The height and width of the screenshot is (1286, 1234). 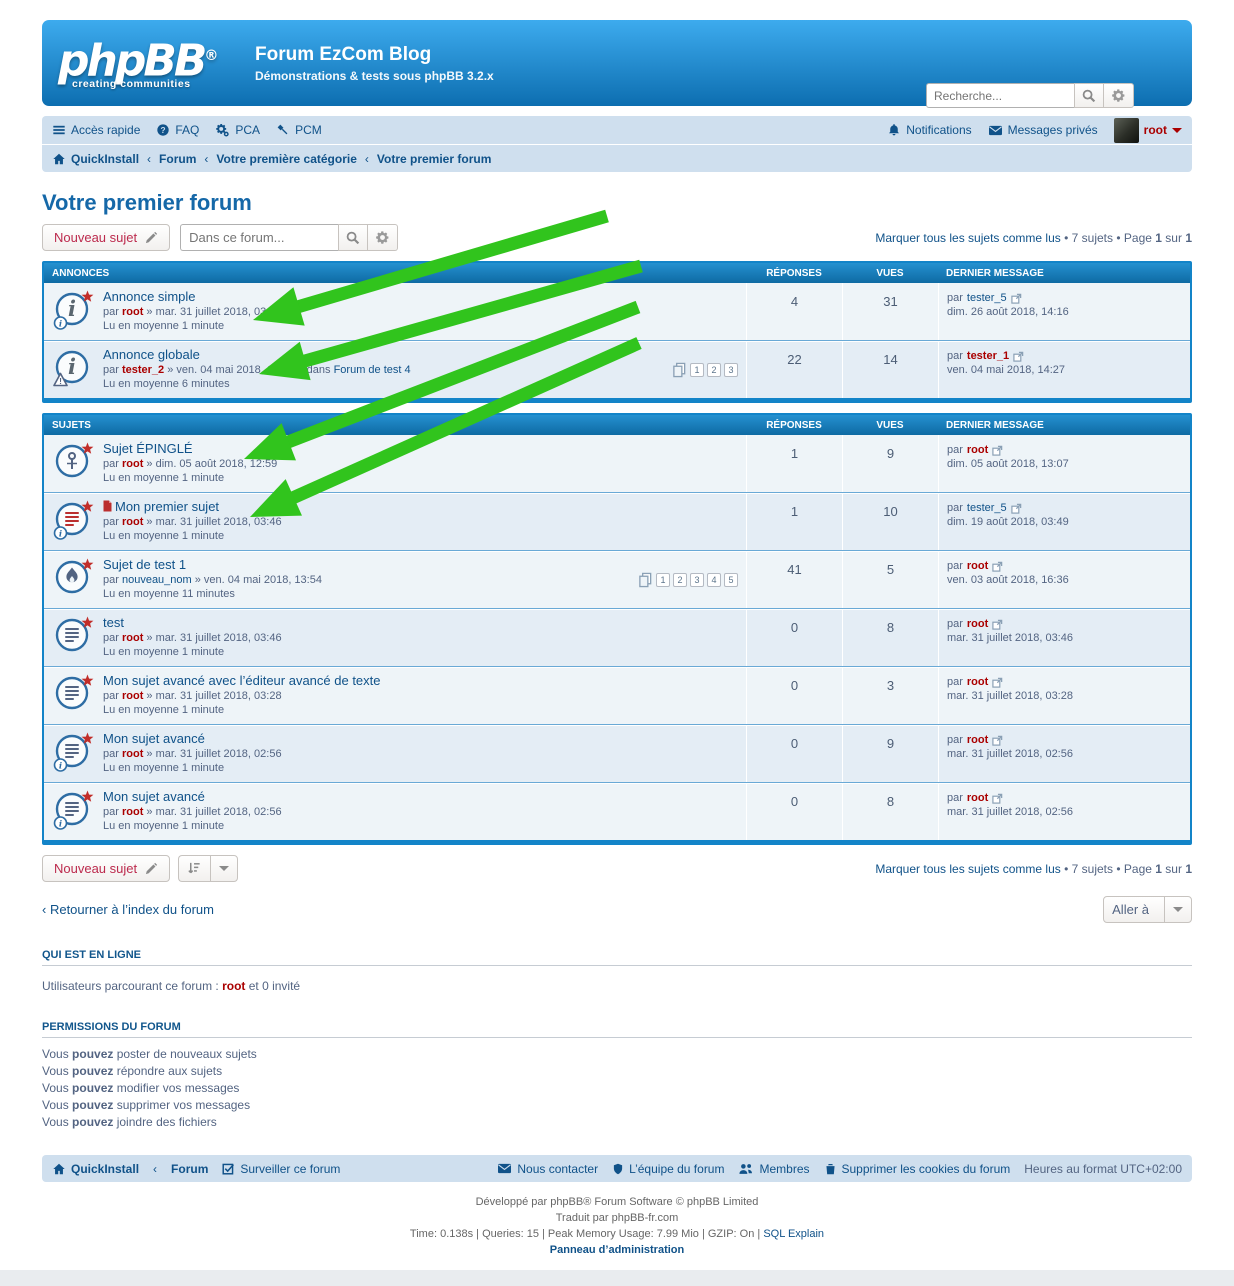 I want to click on forum-search-input, so click(x=259, y=237).